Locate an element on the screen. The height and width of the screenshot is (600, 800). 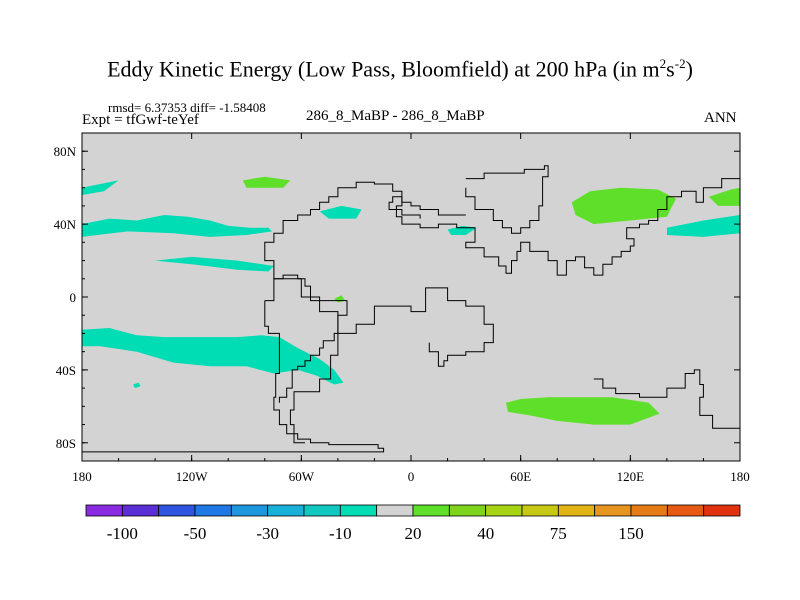
colorbar-label: -10 is located at coordinates (340, 533).